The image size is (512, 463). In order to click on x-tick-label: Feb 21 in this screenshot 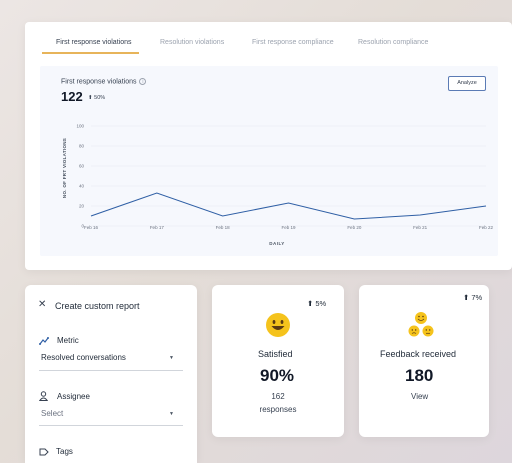, I will do `click(420, 227)`.